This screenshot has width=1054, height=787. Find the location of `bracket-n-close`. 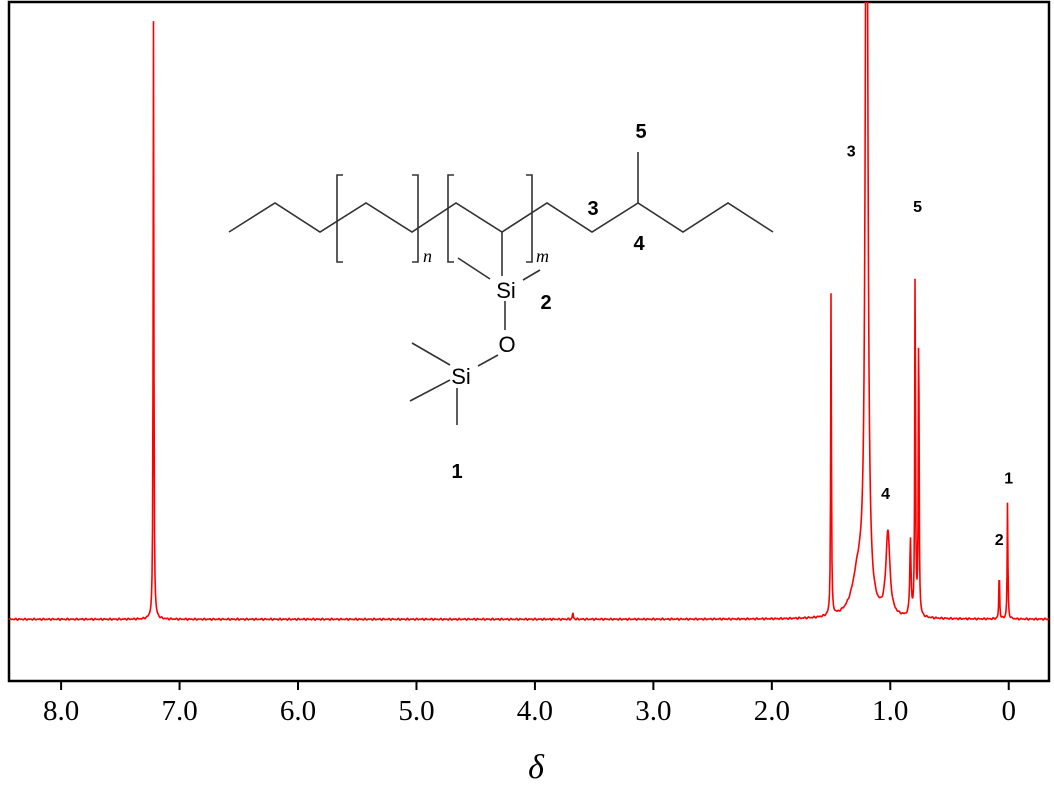

bracket-n-close is located at coordinates (415, 218).